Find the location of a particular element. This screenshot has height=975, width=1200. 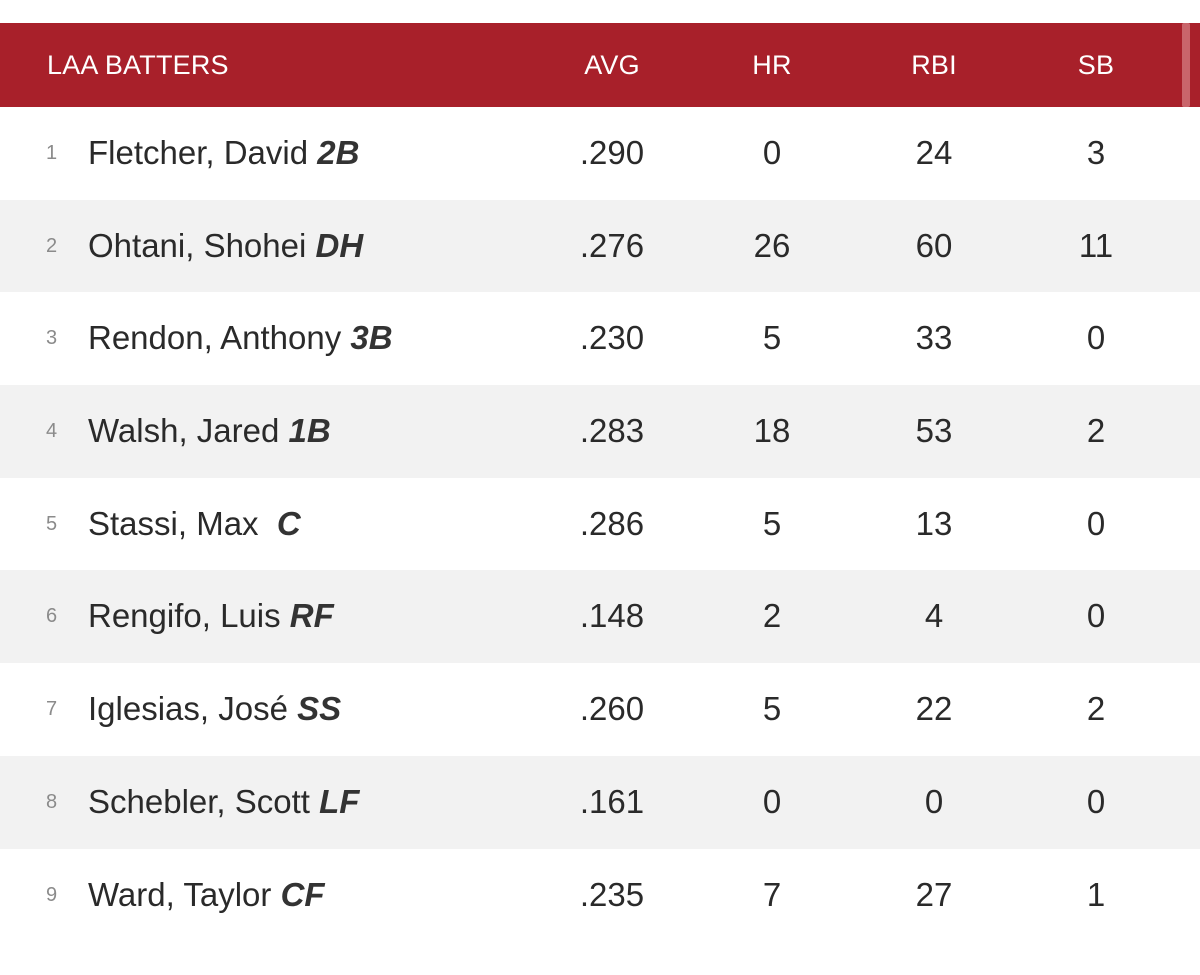

column-header-hr: HR is located at coordinates (772, 65).